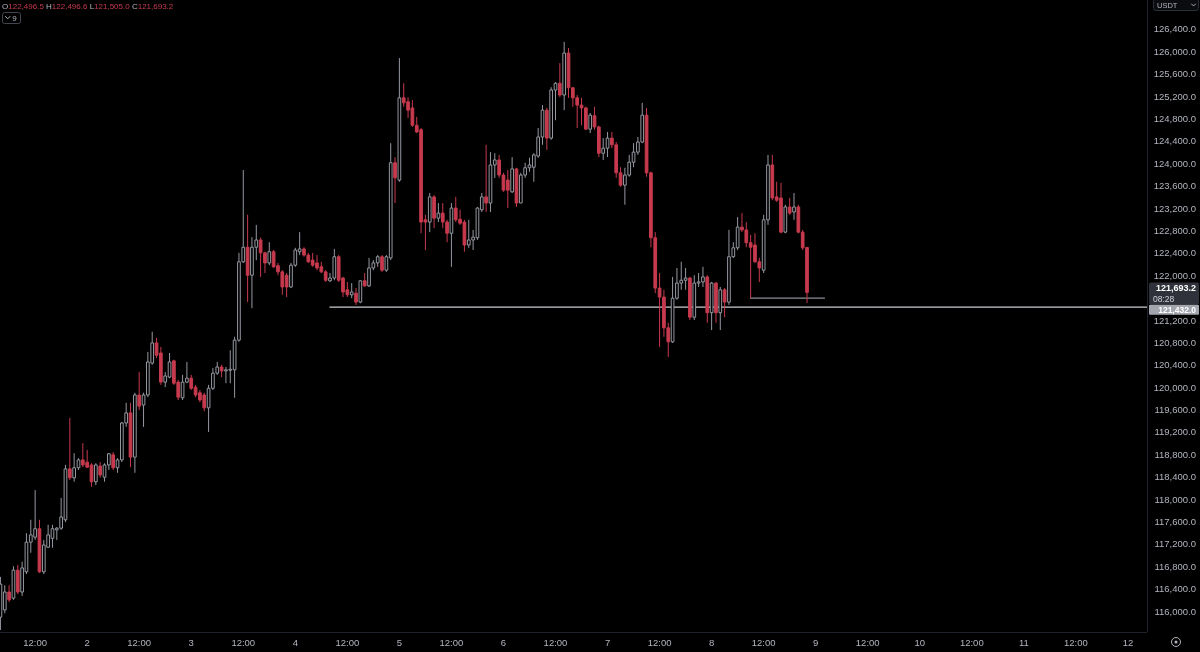 This screenshot has width=1200, height=652. I want to click on text: 121,432.0, so click(1177, 309).